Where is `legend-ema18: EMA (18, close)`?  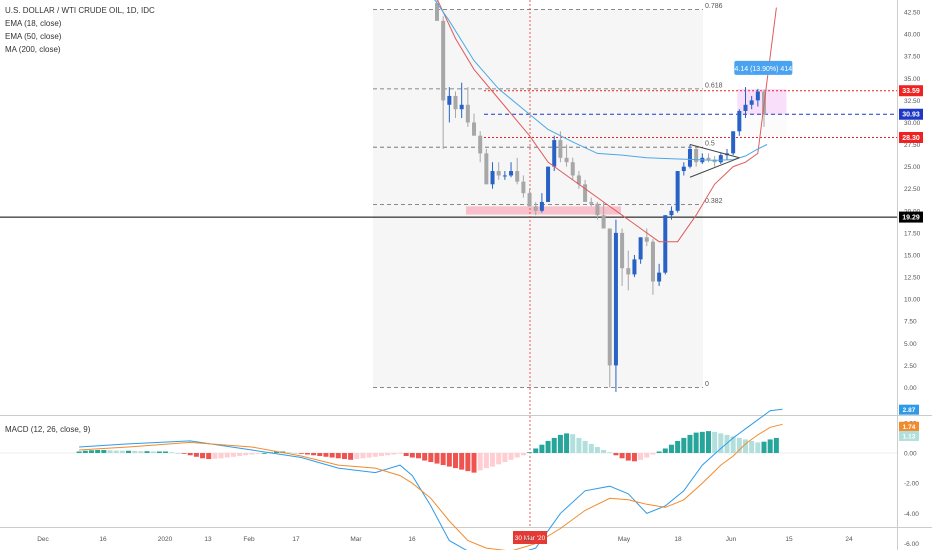 legend-ema18: EMA (18, close) is located at coordinates (33, 23).